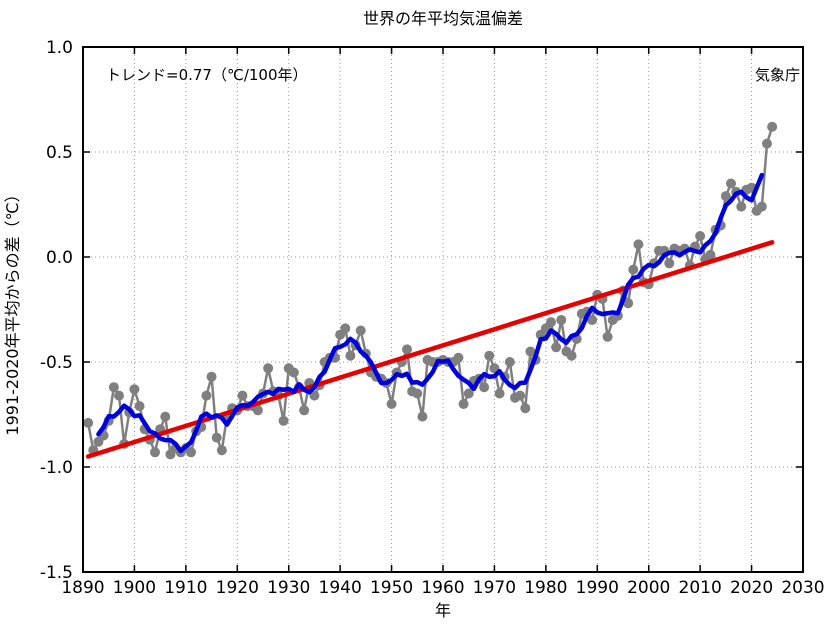  I want to click on y-tick-label: -0.5, so click(56, 363).